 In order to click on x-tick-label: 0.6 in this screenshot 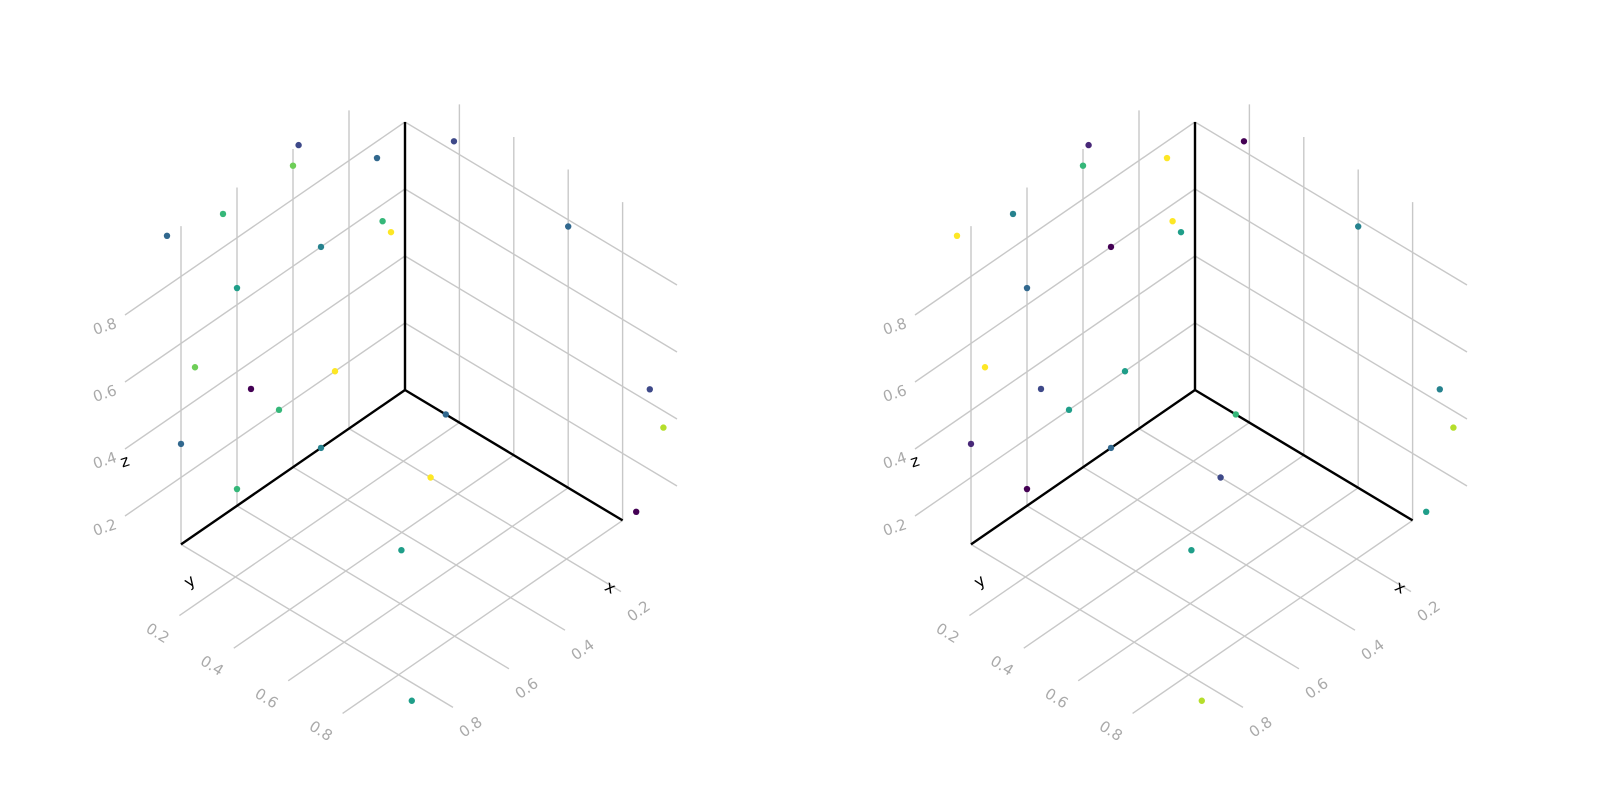, I will do `click(267, 698)`.